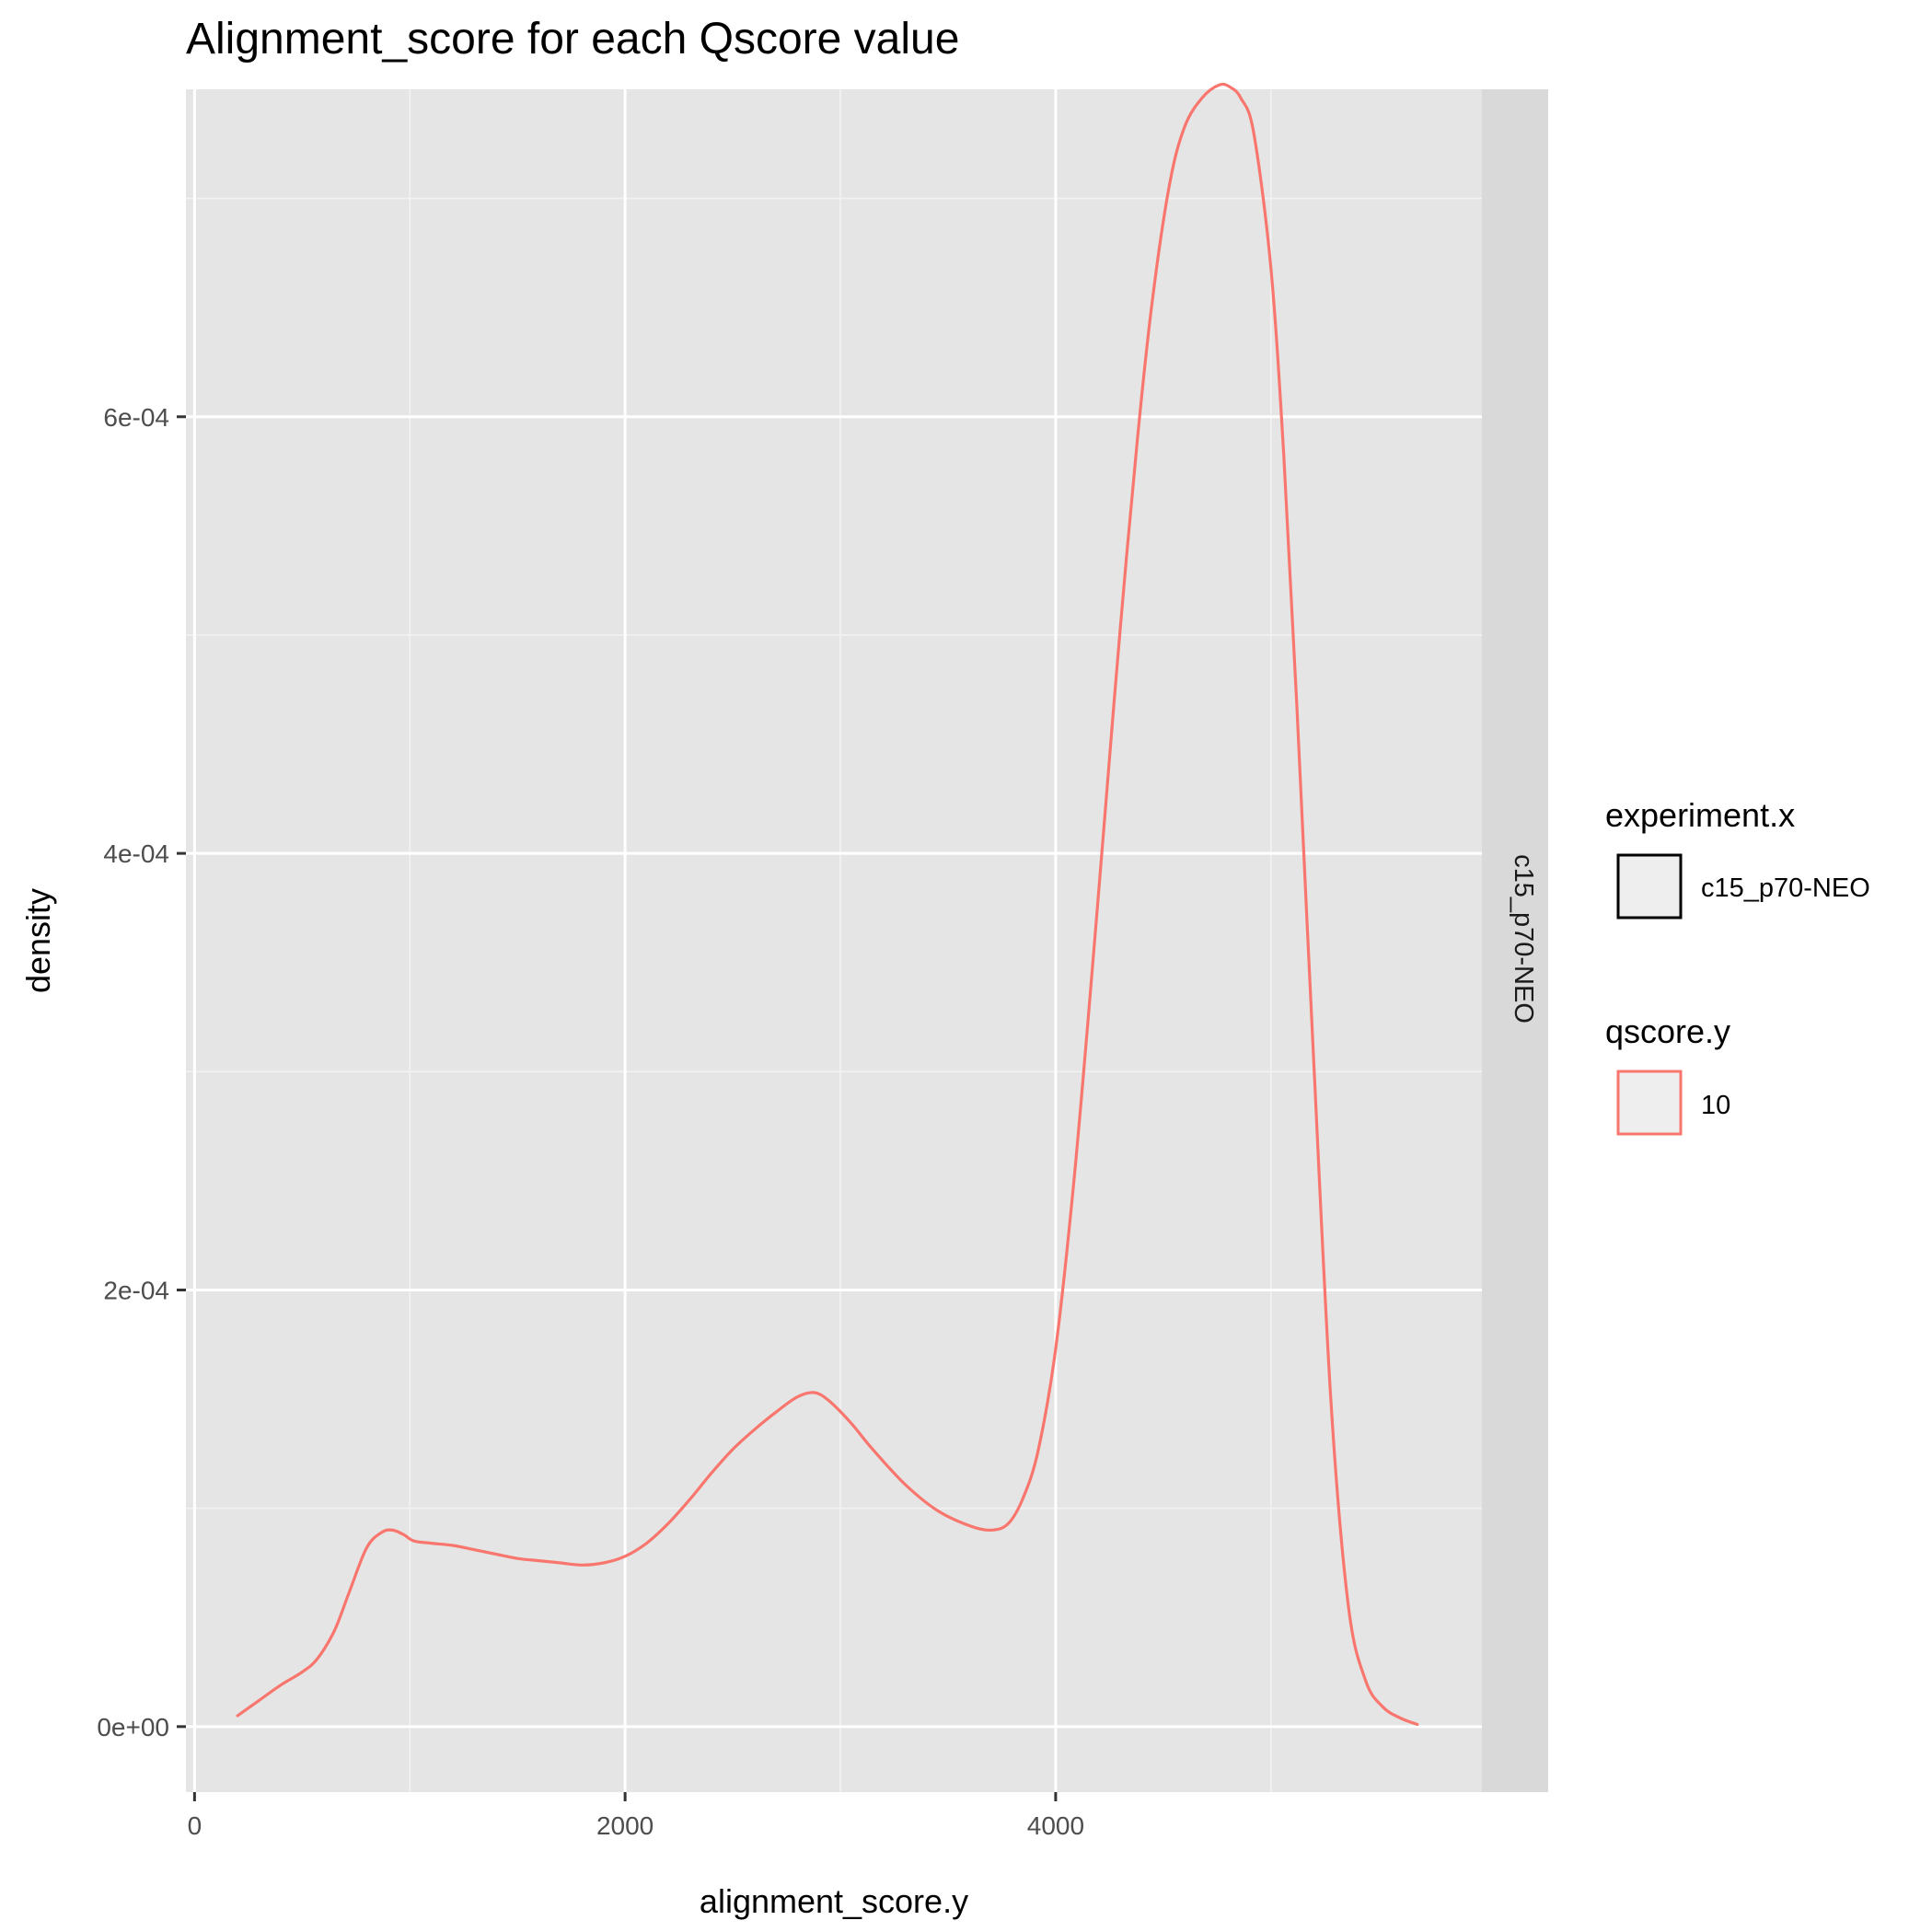  Describe the element at coordinates (1650, 1103) in the screenshot. I see `legend-key-qscore` at that location.